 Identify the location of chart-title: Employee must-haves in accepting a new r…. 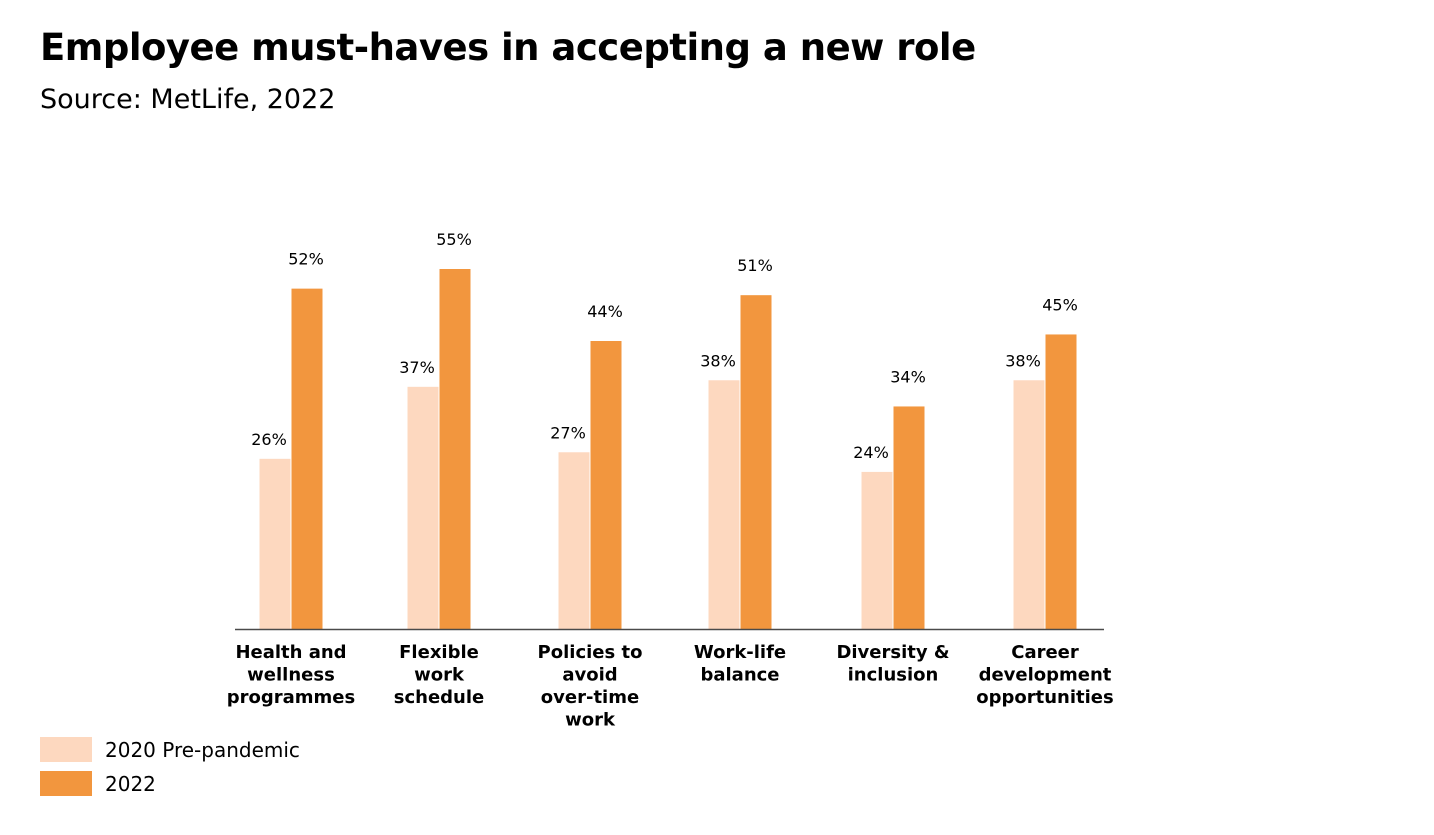
(508, 47).